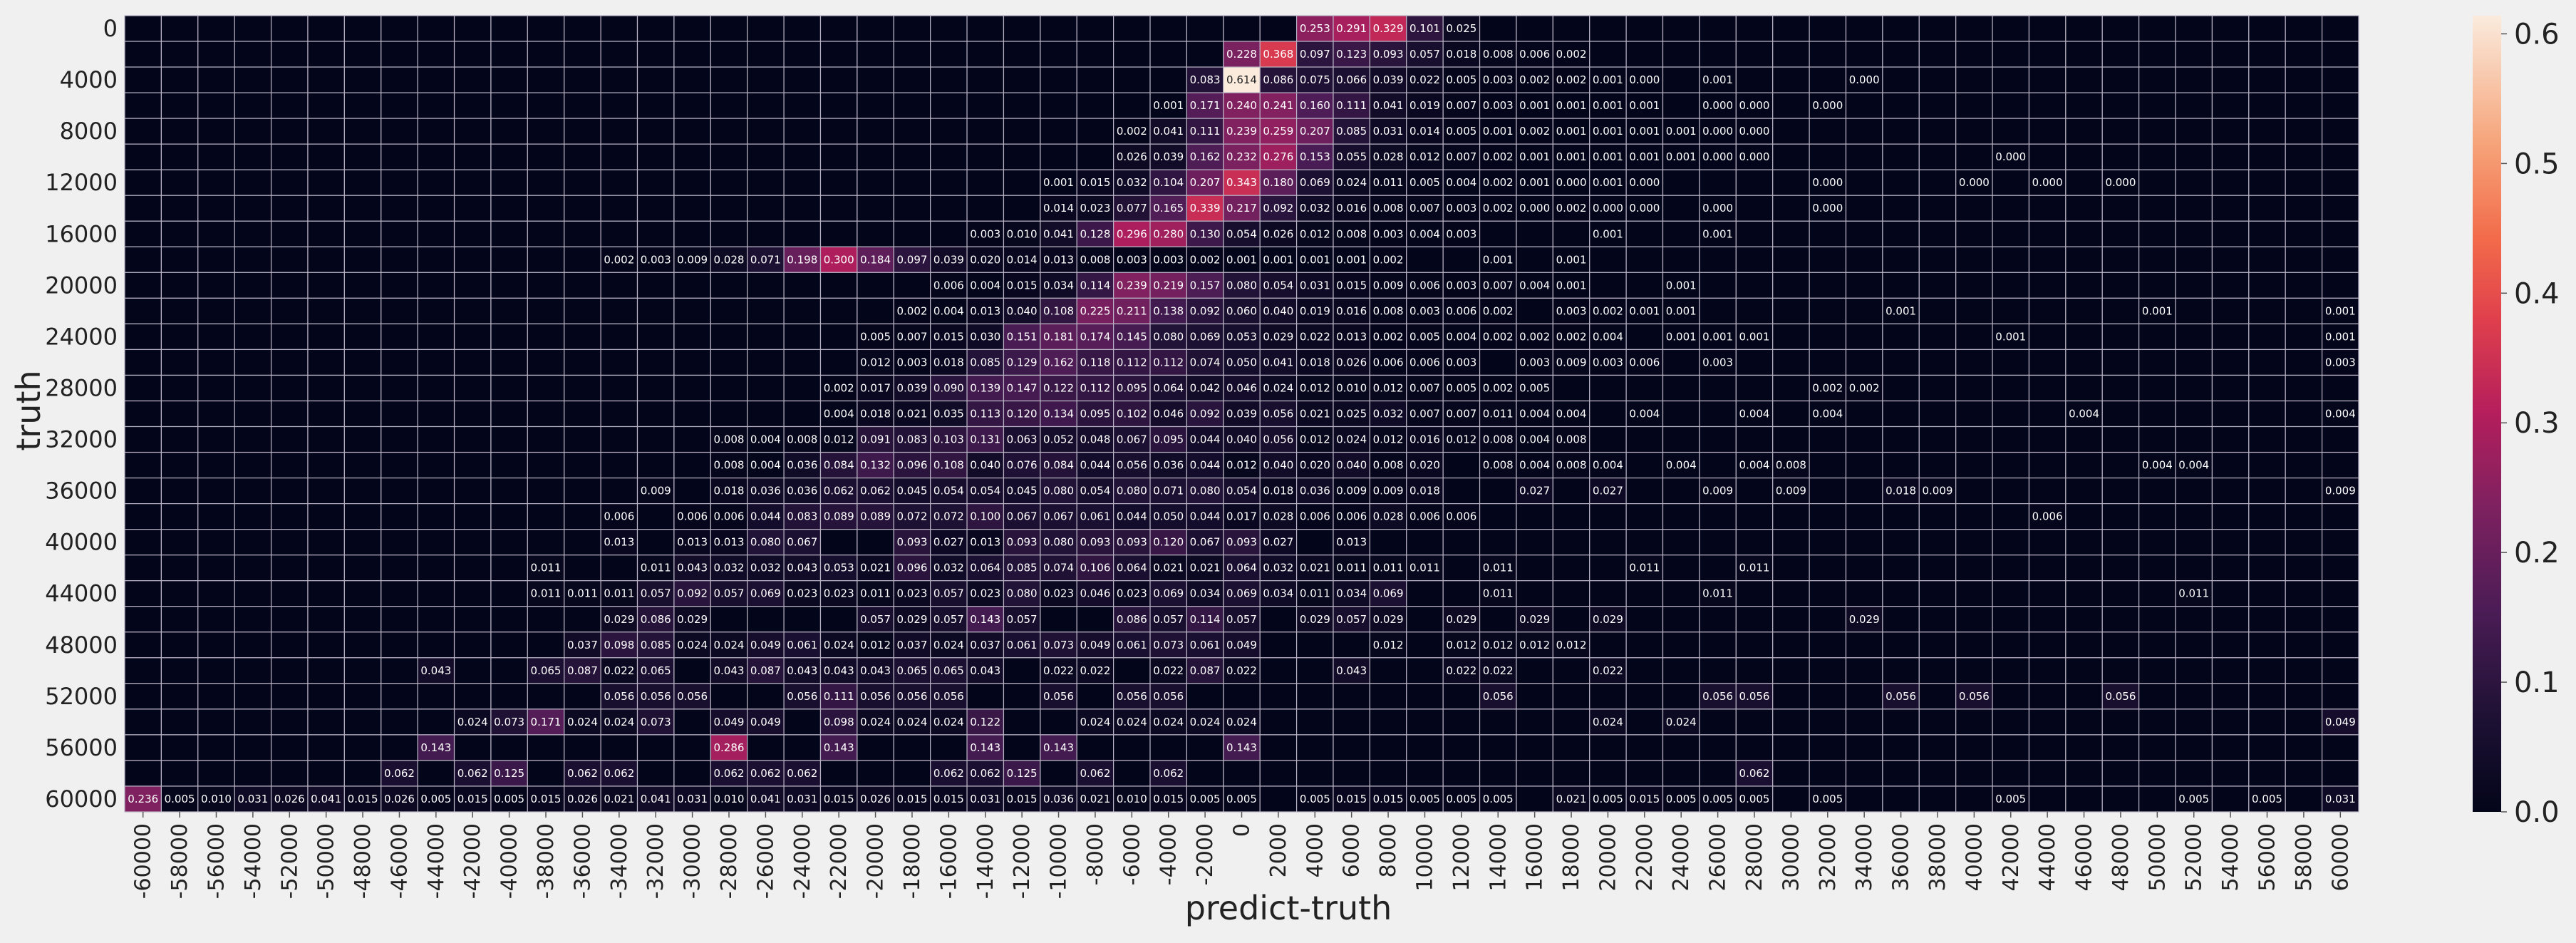  Describe the element at coordinates (1059, 310) in the screenshot. I see `cell-value-label: 0.108` at that location.